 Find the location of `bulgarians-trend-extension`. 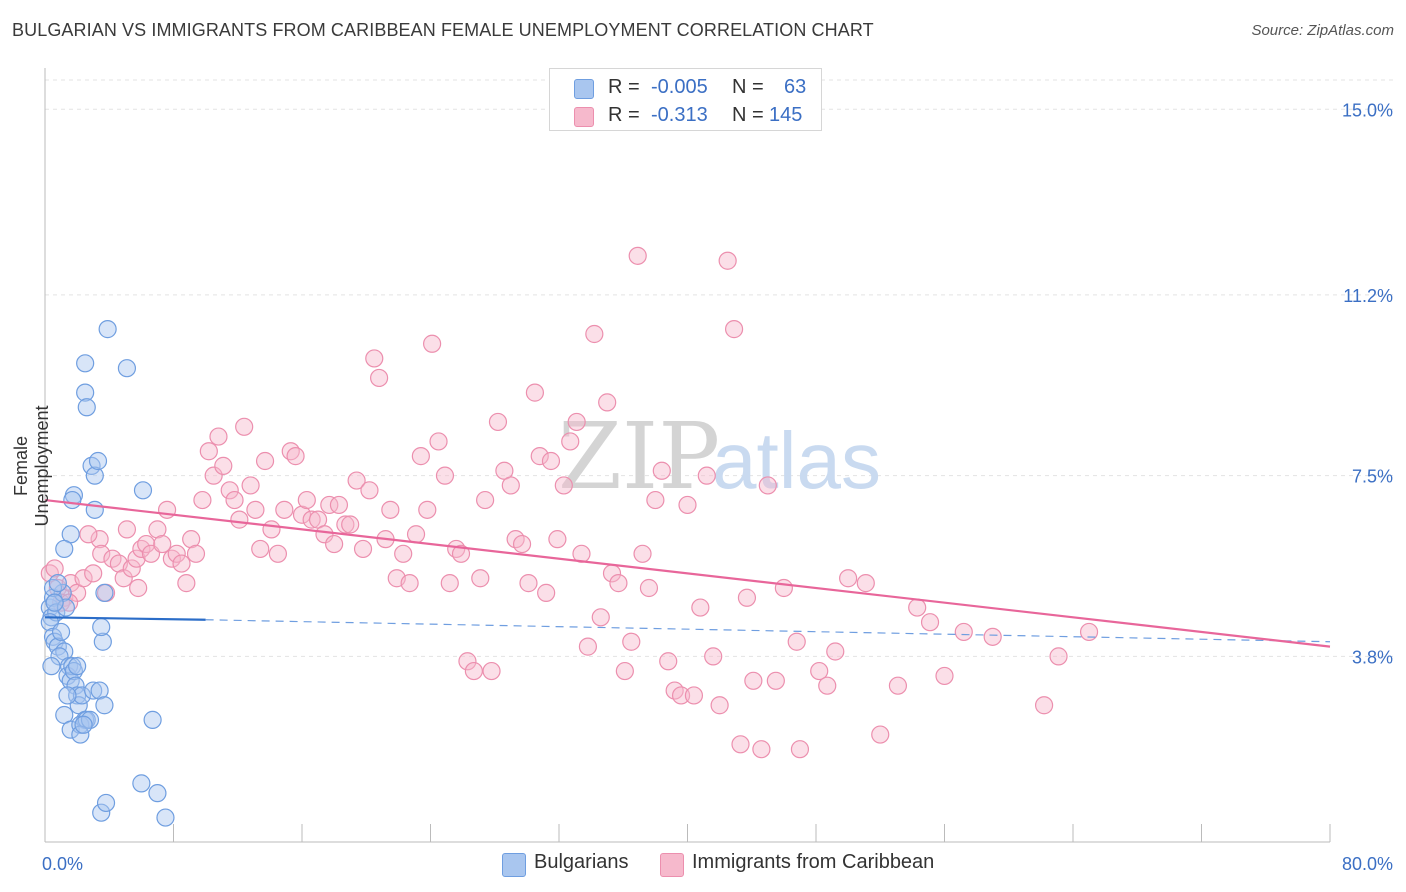

bulgarians-trend-extension is located at coordinates (768, 631).